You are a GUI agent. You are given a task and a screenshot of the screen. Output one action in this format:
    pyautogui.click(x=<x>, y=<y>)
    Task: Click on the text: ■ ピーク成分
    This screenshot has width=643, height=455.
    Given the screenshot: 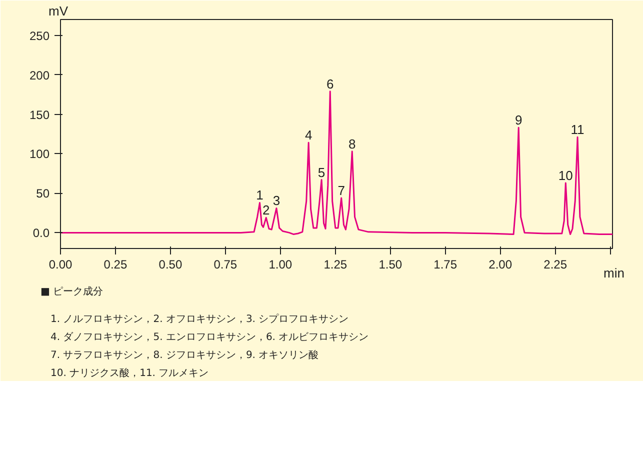 What is the action you would take?
    pyautogui.click(x=72, y=292)
    